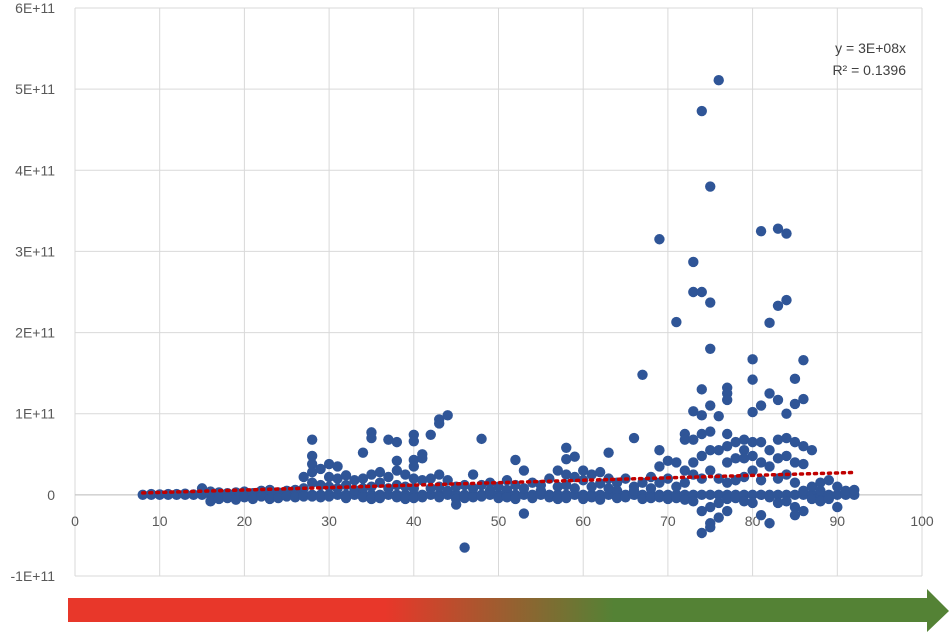  What do you see at coordinates (35, 251) in the screenshot?
I see `y-tick-label: 3E+11` at bounding box center [35, 251].